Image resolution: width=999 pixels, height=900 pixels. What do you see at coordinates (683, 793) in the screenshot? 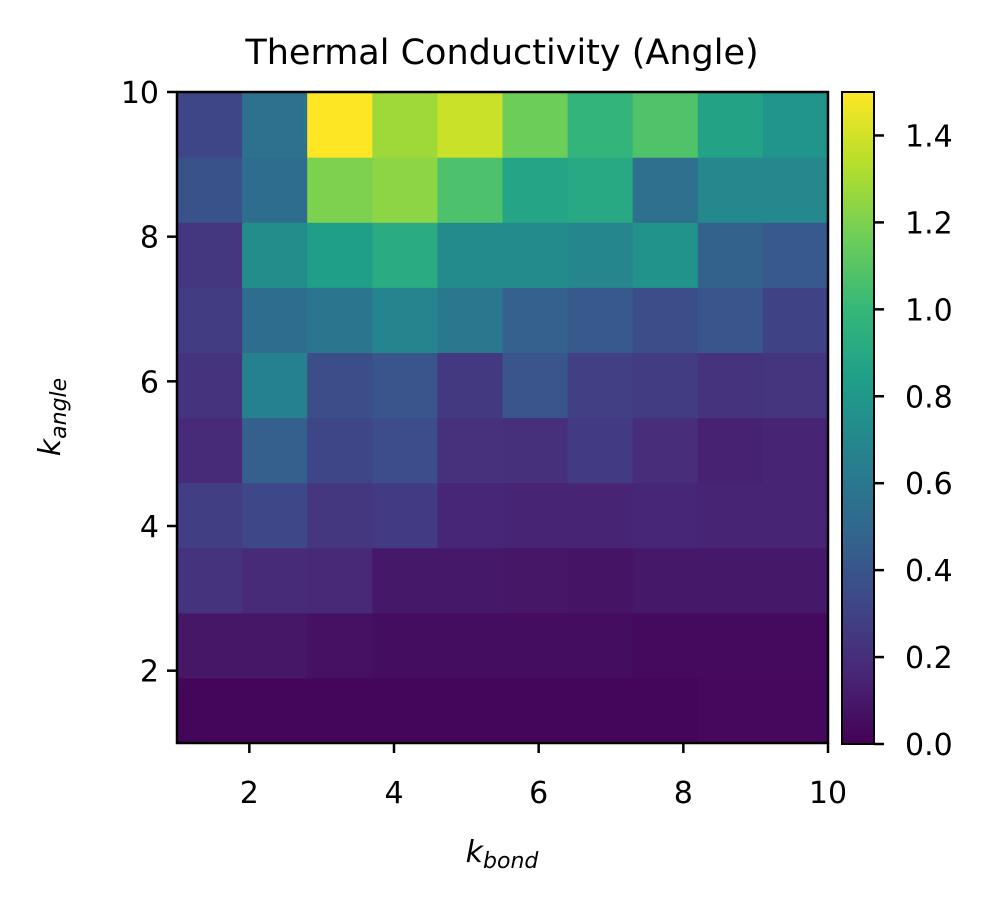
I see `x-tick-label: 8` at bounding box center [683, 793].